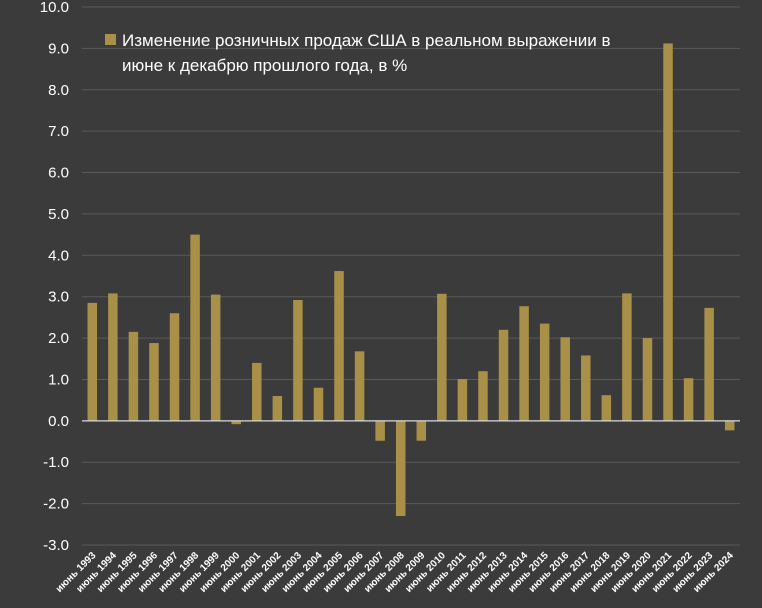 This screenshot has height=608, width=762. What do you see at coordinates (58, 255) in the screenshot?
I see `y-tick-label: 4.0` at bounding box center [58, 255].